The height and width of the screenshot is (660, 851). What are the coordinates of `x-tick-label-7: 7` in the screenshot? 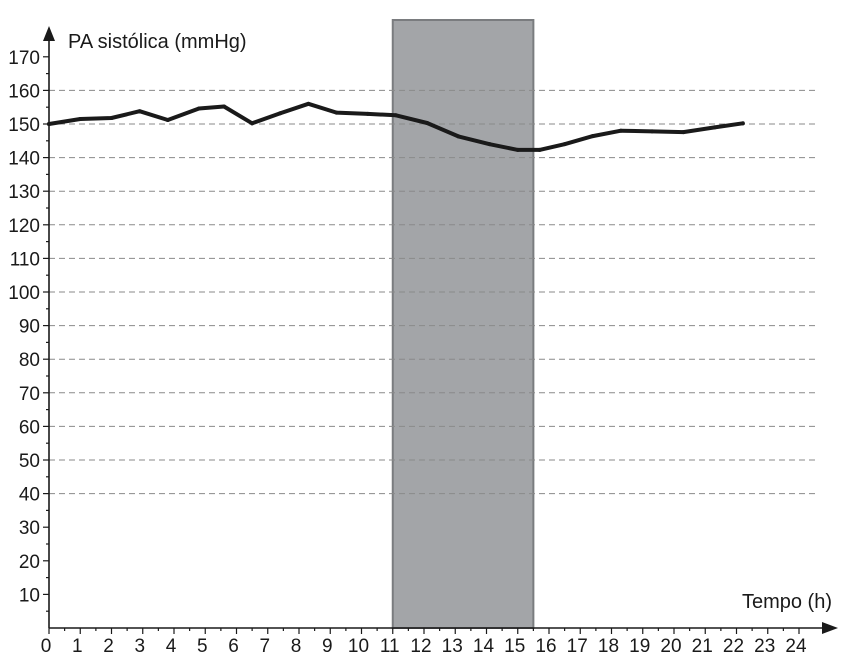 It's located at (264, 646).